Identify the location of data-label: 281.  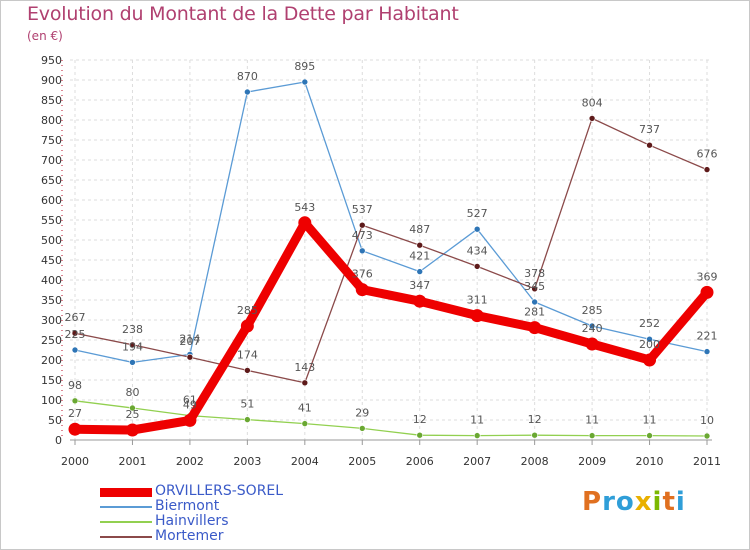
(534, 312).